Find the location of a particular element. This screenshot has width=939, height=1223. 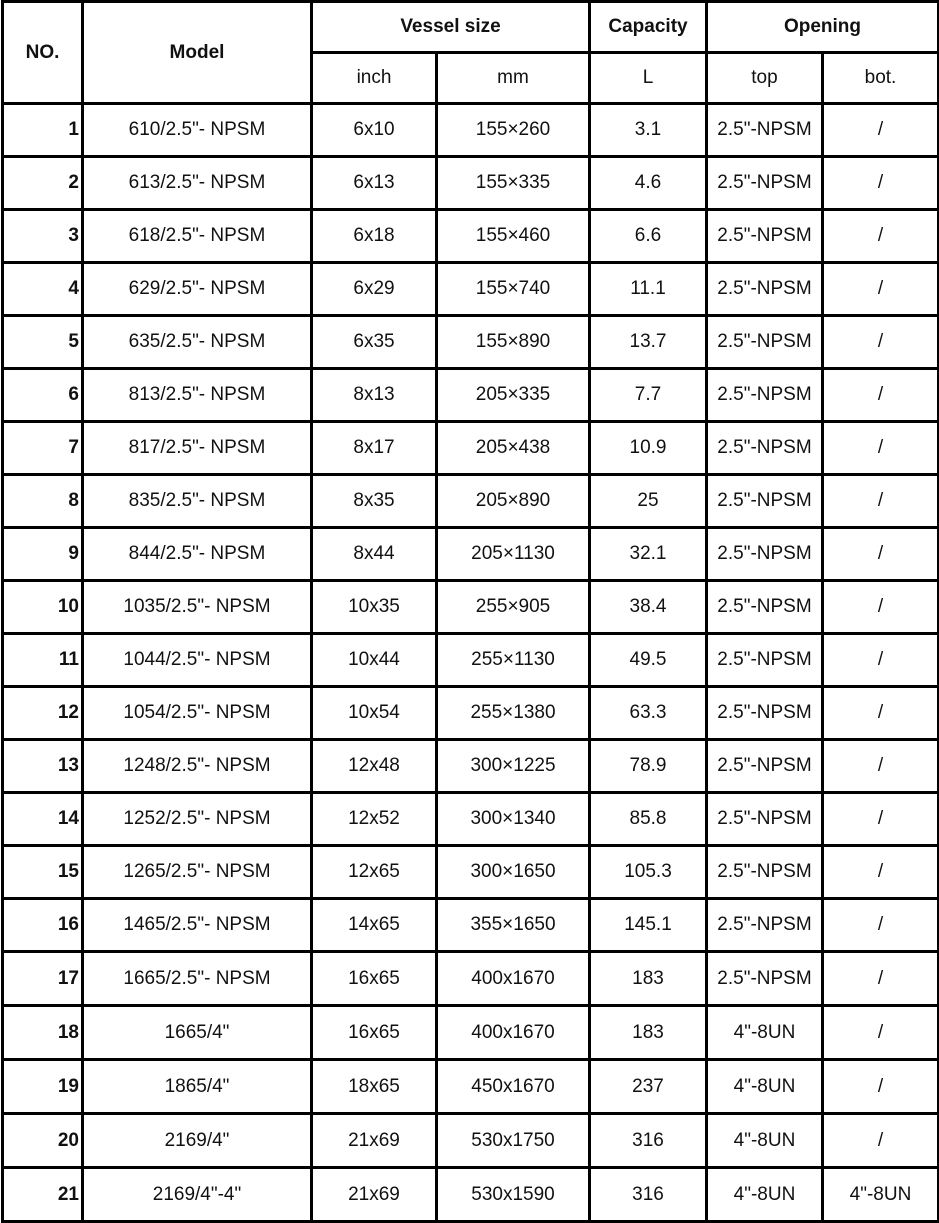

cell-mm: 205×1130 is located at coordinates (513, 554).